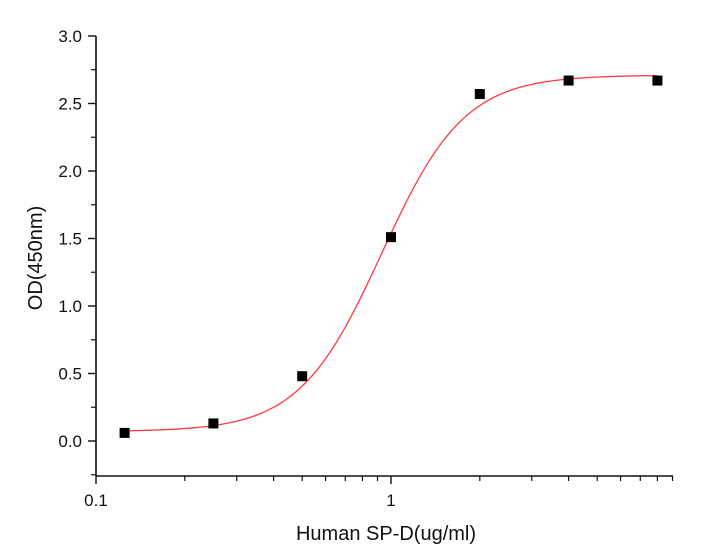 The height and width of the screenshot is (560, 705). I want to click on y-tick-label: 0.5, so click(70, 374).